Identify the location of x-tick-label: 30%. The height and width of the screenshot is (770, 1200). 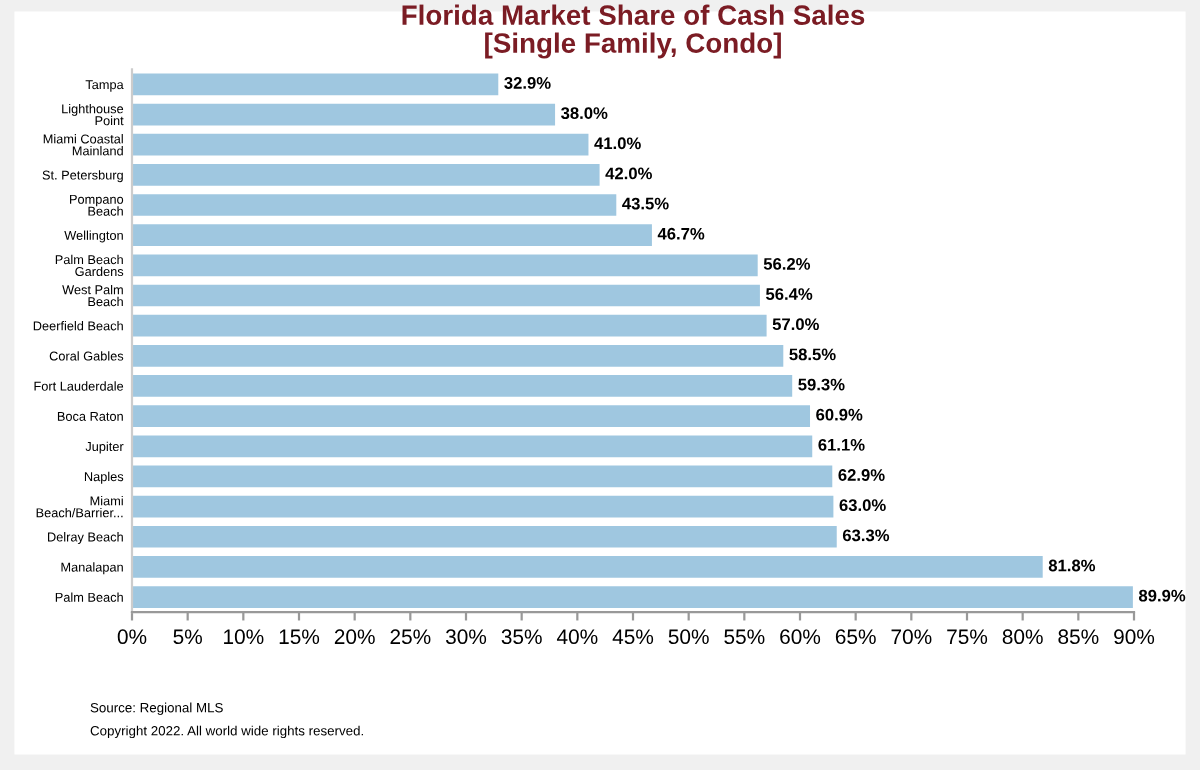
(466, 637).